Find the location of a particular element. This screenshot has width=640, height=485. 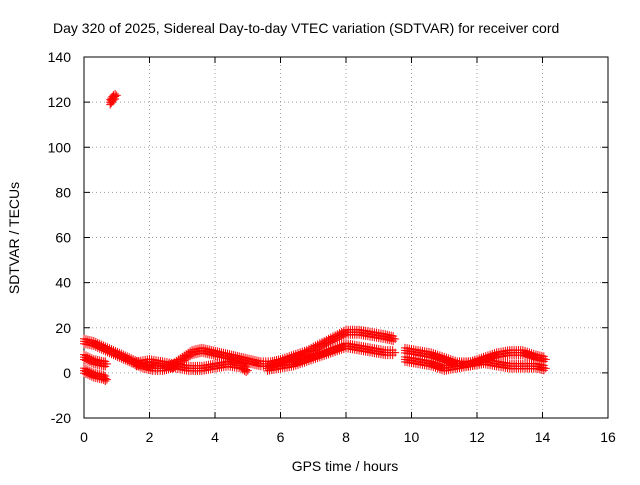

y-tick-label: -20 is located at coordinates (61, 418).